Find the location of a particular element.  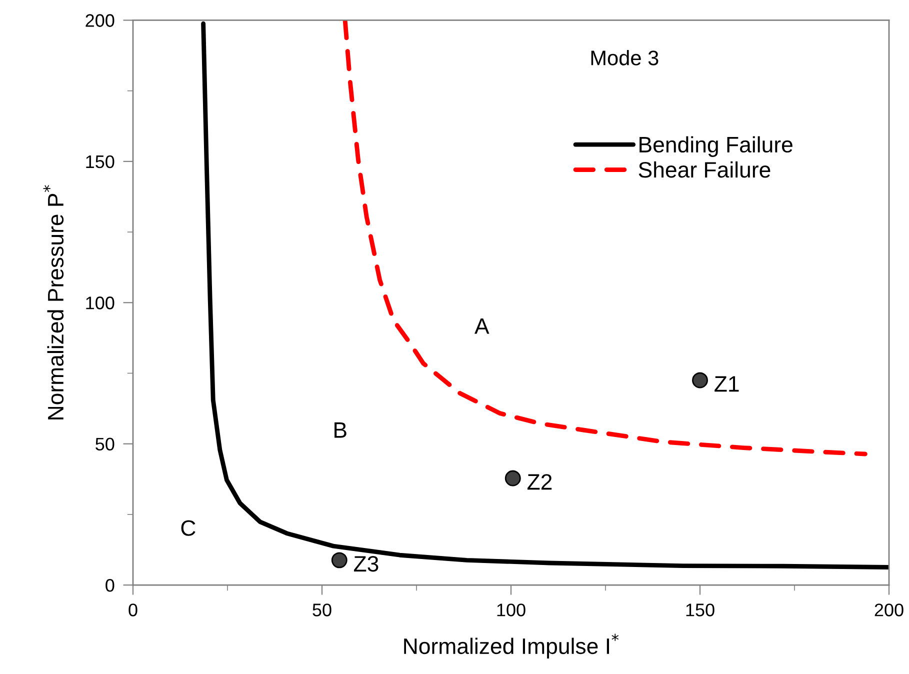

annotation: Z2 is located at coordinates (539, 482).